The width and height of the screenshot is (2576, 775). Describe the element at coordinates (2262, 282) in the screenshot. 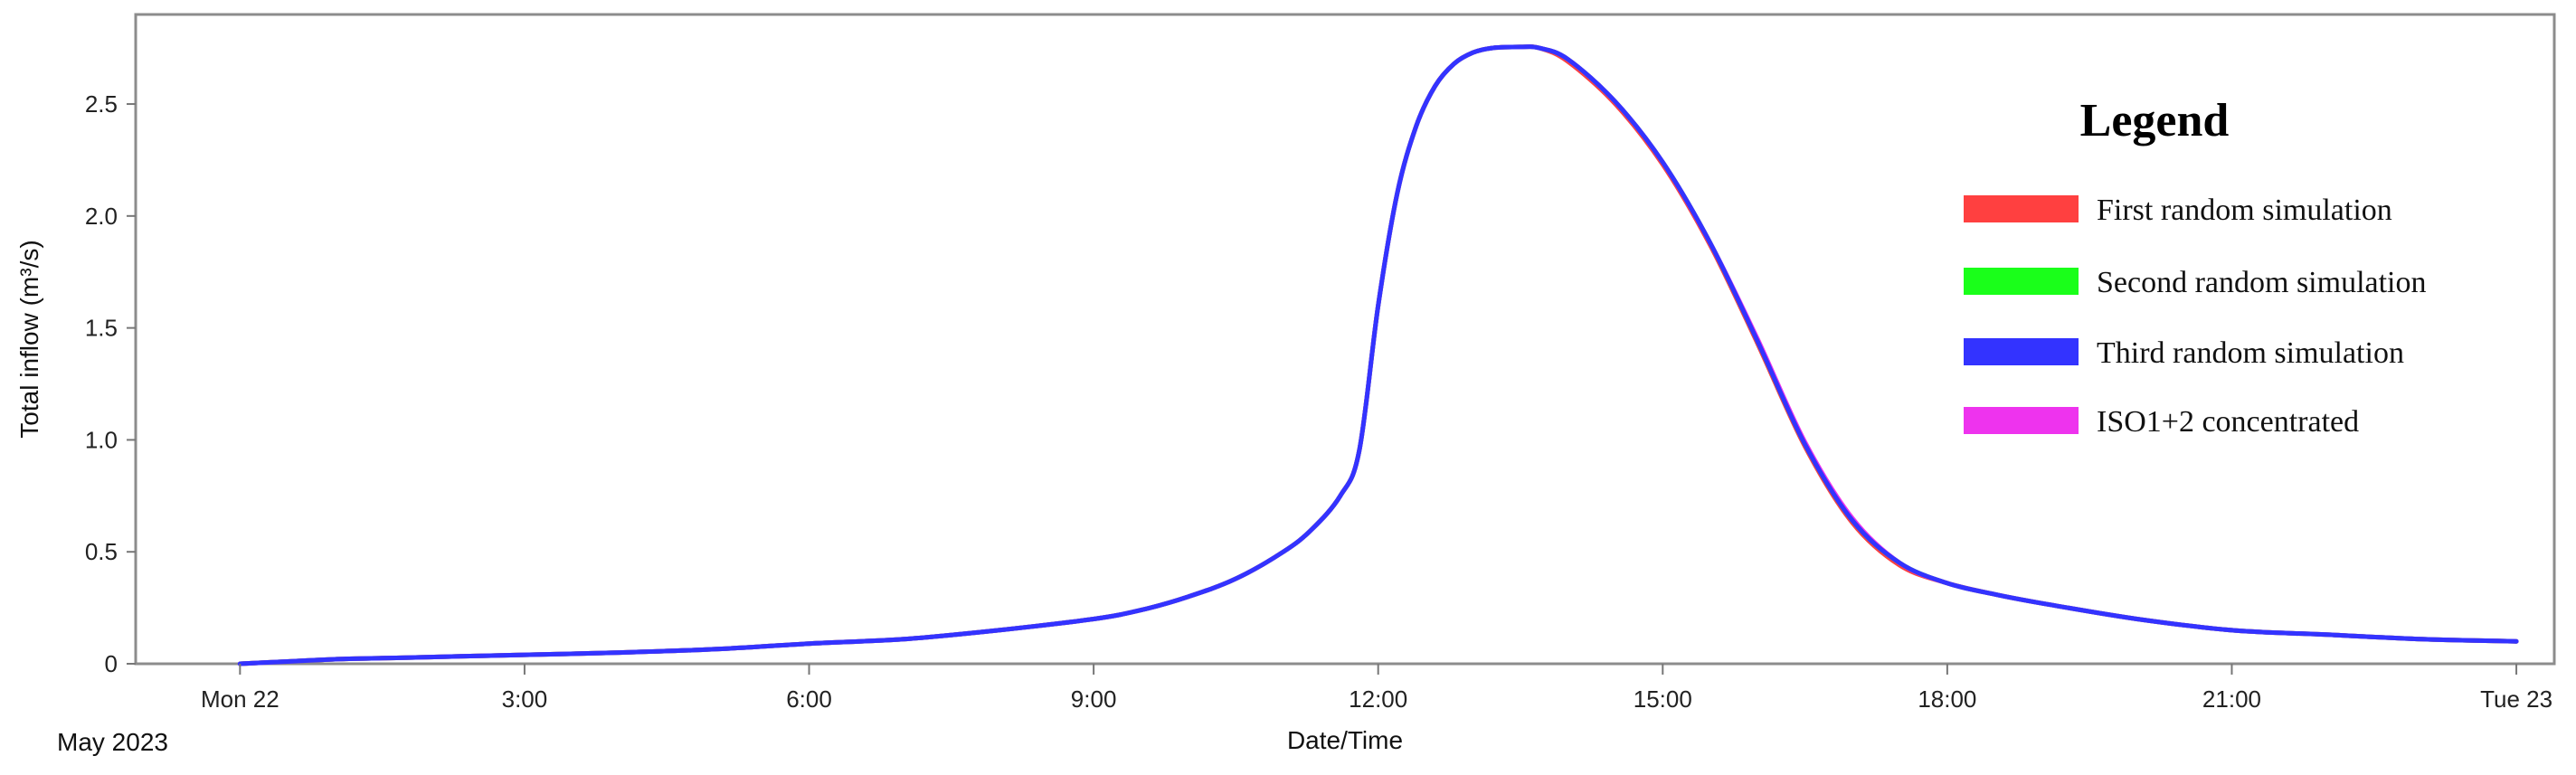

I see `legend-label: Second random simulation` at that location.